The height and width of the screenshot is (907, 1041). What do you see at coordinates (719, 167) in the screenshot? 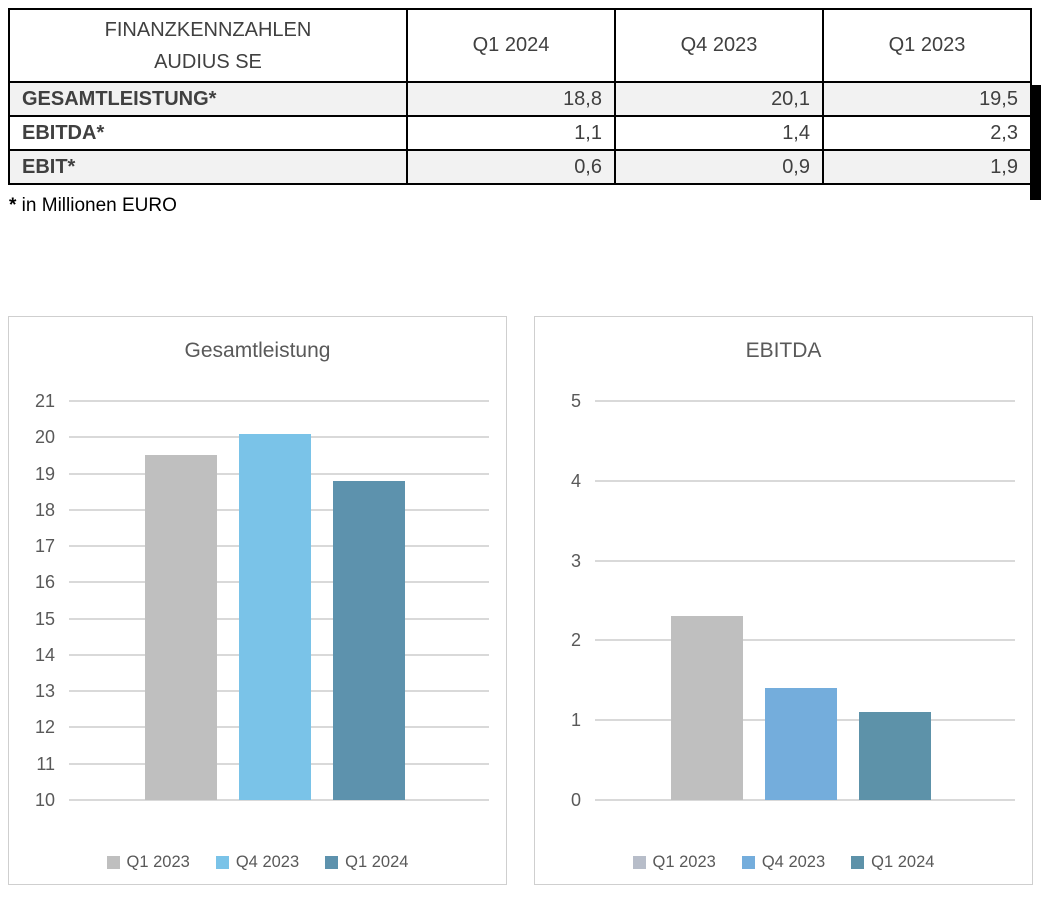
I see `cell-value: 0,9` at bounding box center [719, 167].